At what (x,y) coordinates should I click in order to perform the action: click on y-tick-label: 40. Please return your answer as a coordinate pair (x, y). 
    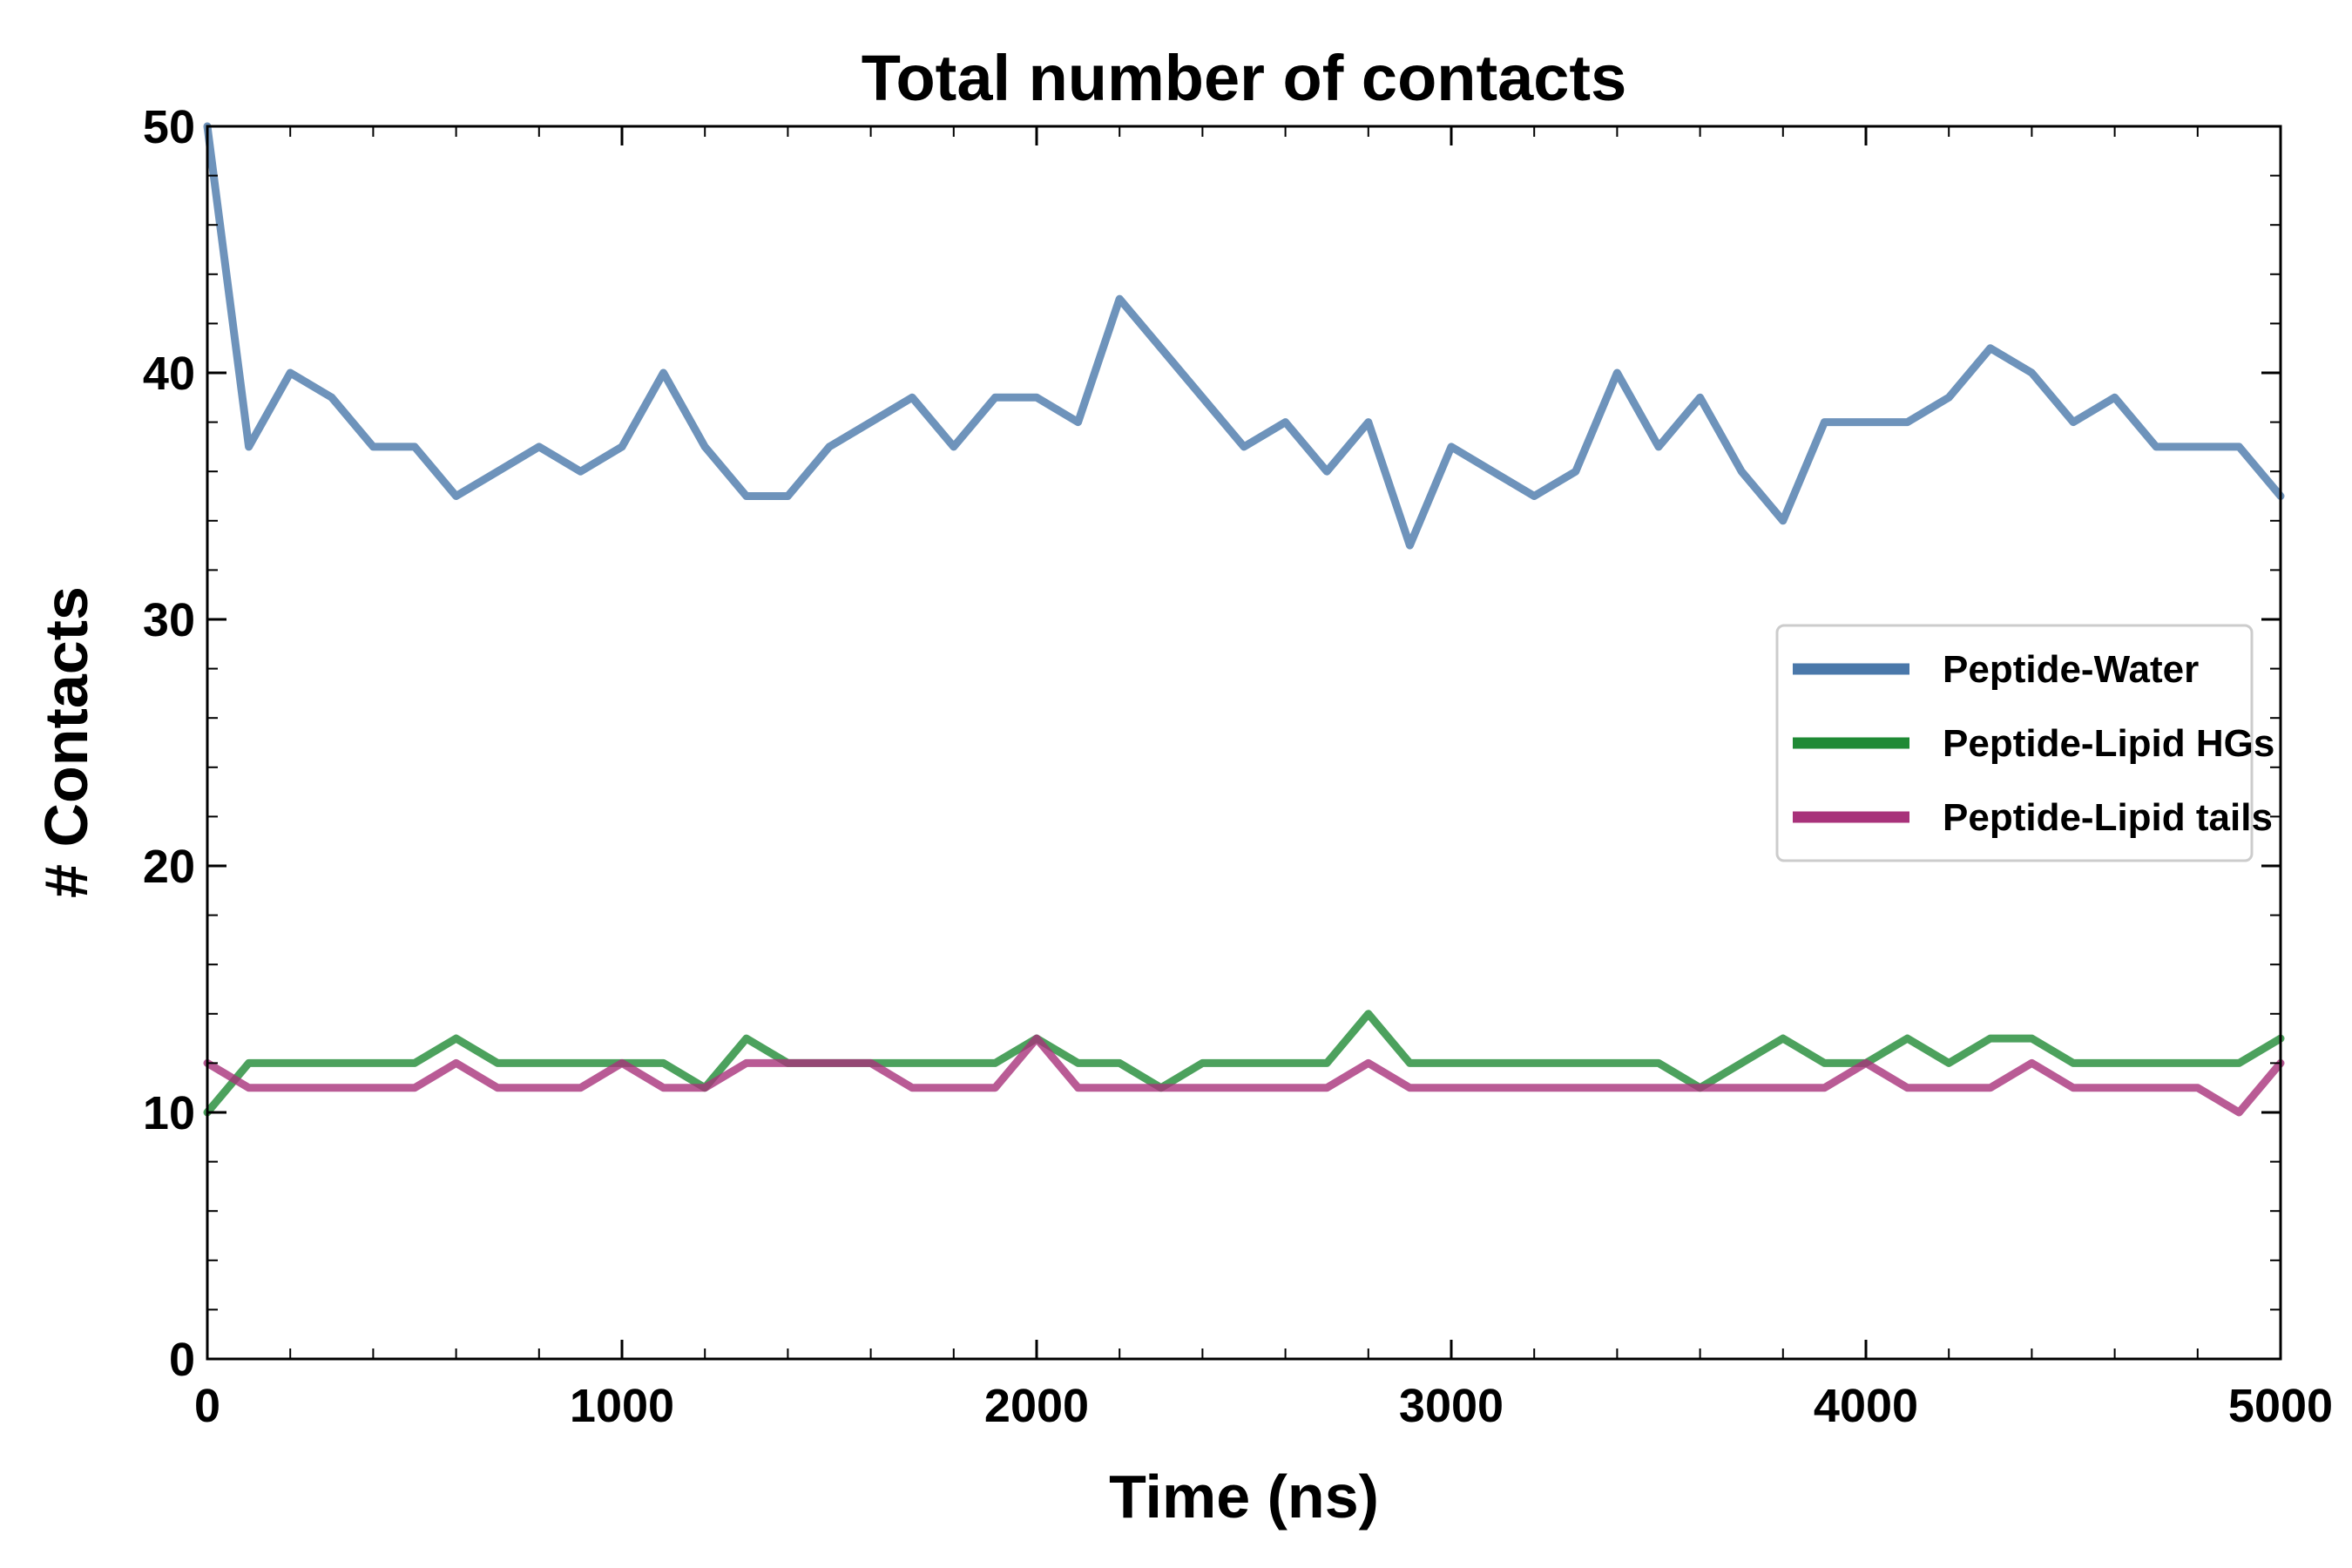
    Looking at the image, I should click on (169, 374).